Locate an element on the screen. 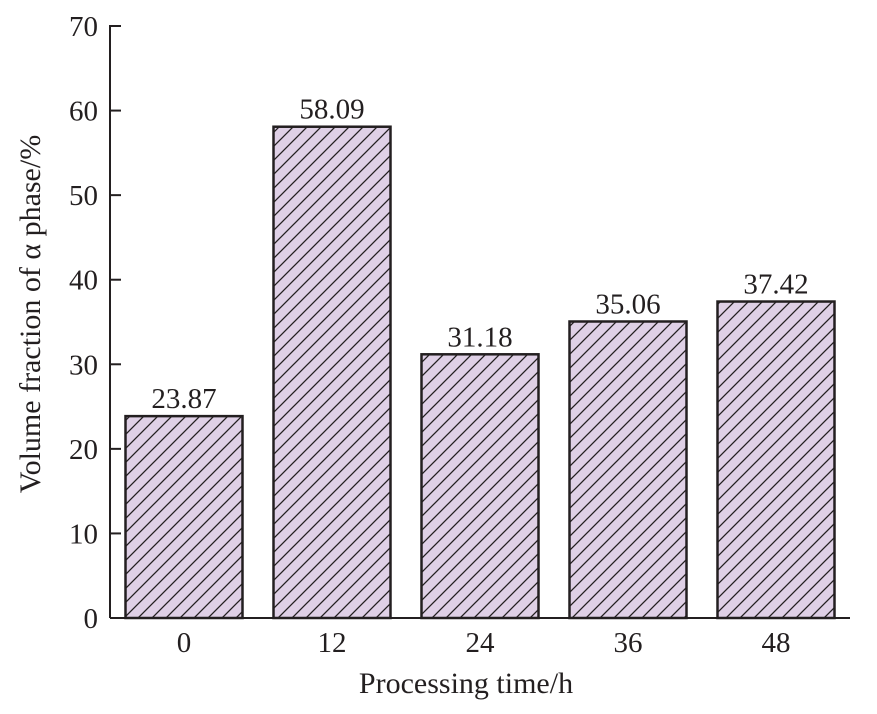 This screenshot has height=714, width=877. y-tick-label: 60 is located at coordinates (83, 112).